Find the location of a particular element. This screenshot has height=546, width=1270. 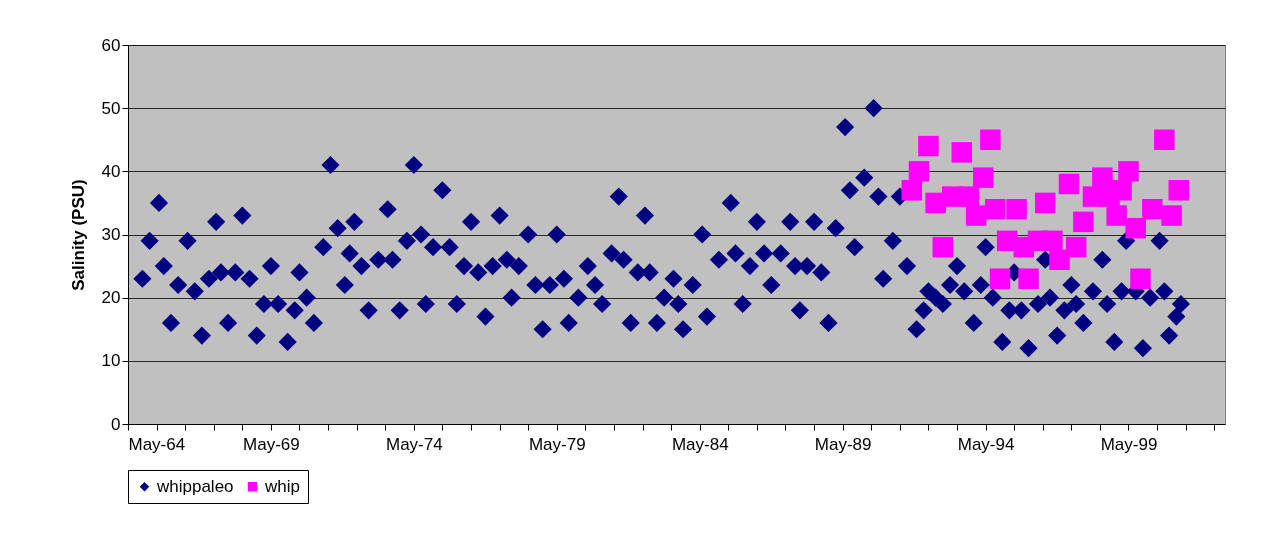

x-tick-label: May-74 is located at coordinates (414, 444).